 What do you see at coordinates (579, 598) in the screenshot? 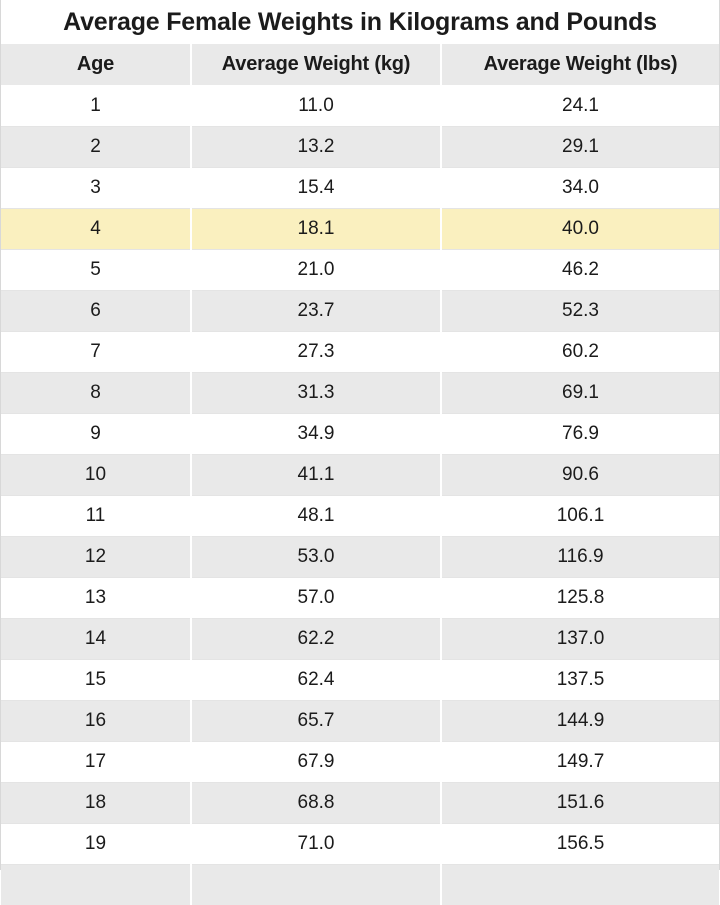
I see `cell-weight-lbs: 125.8` at bounding box center [579, 598].